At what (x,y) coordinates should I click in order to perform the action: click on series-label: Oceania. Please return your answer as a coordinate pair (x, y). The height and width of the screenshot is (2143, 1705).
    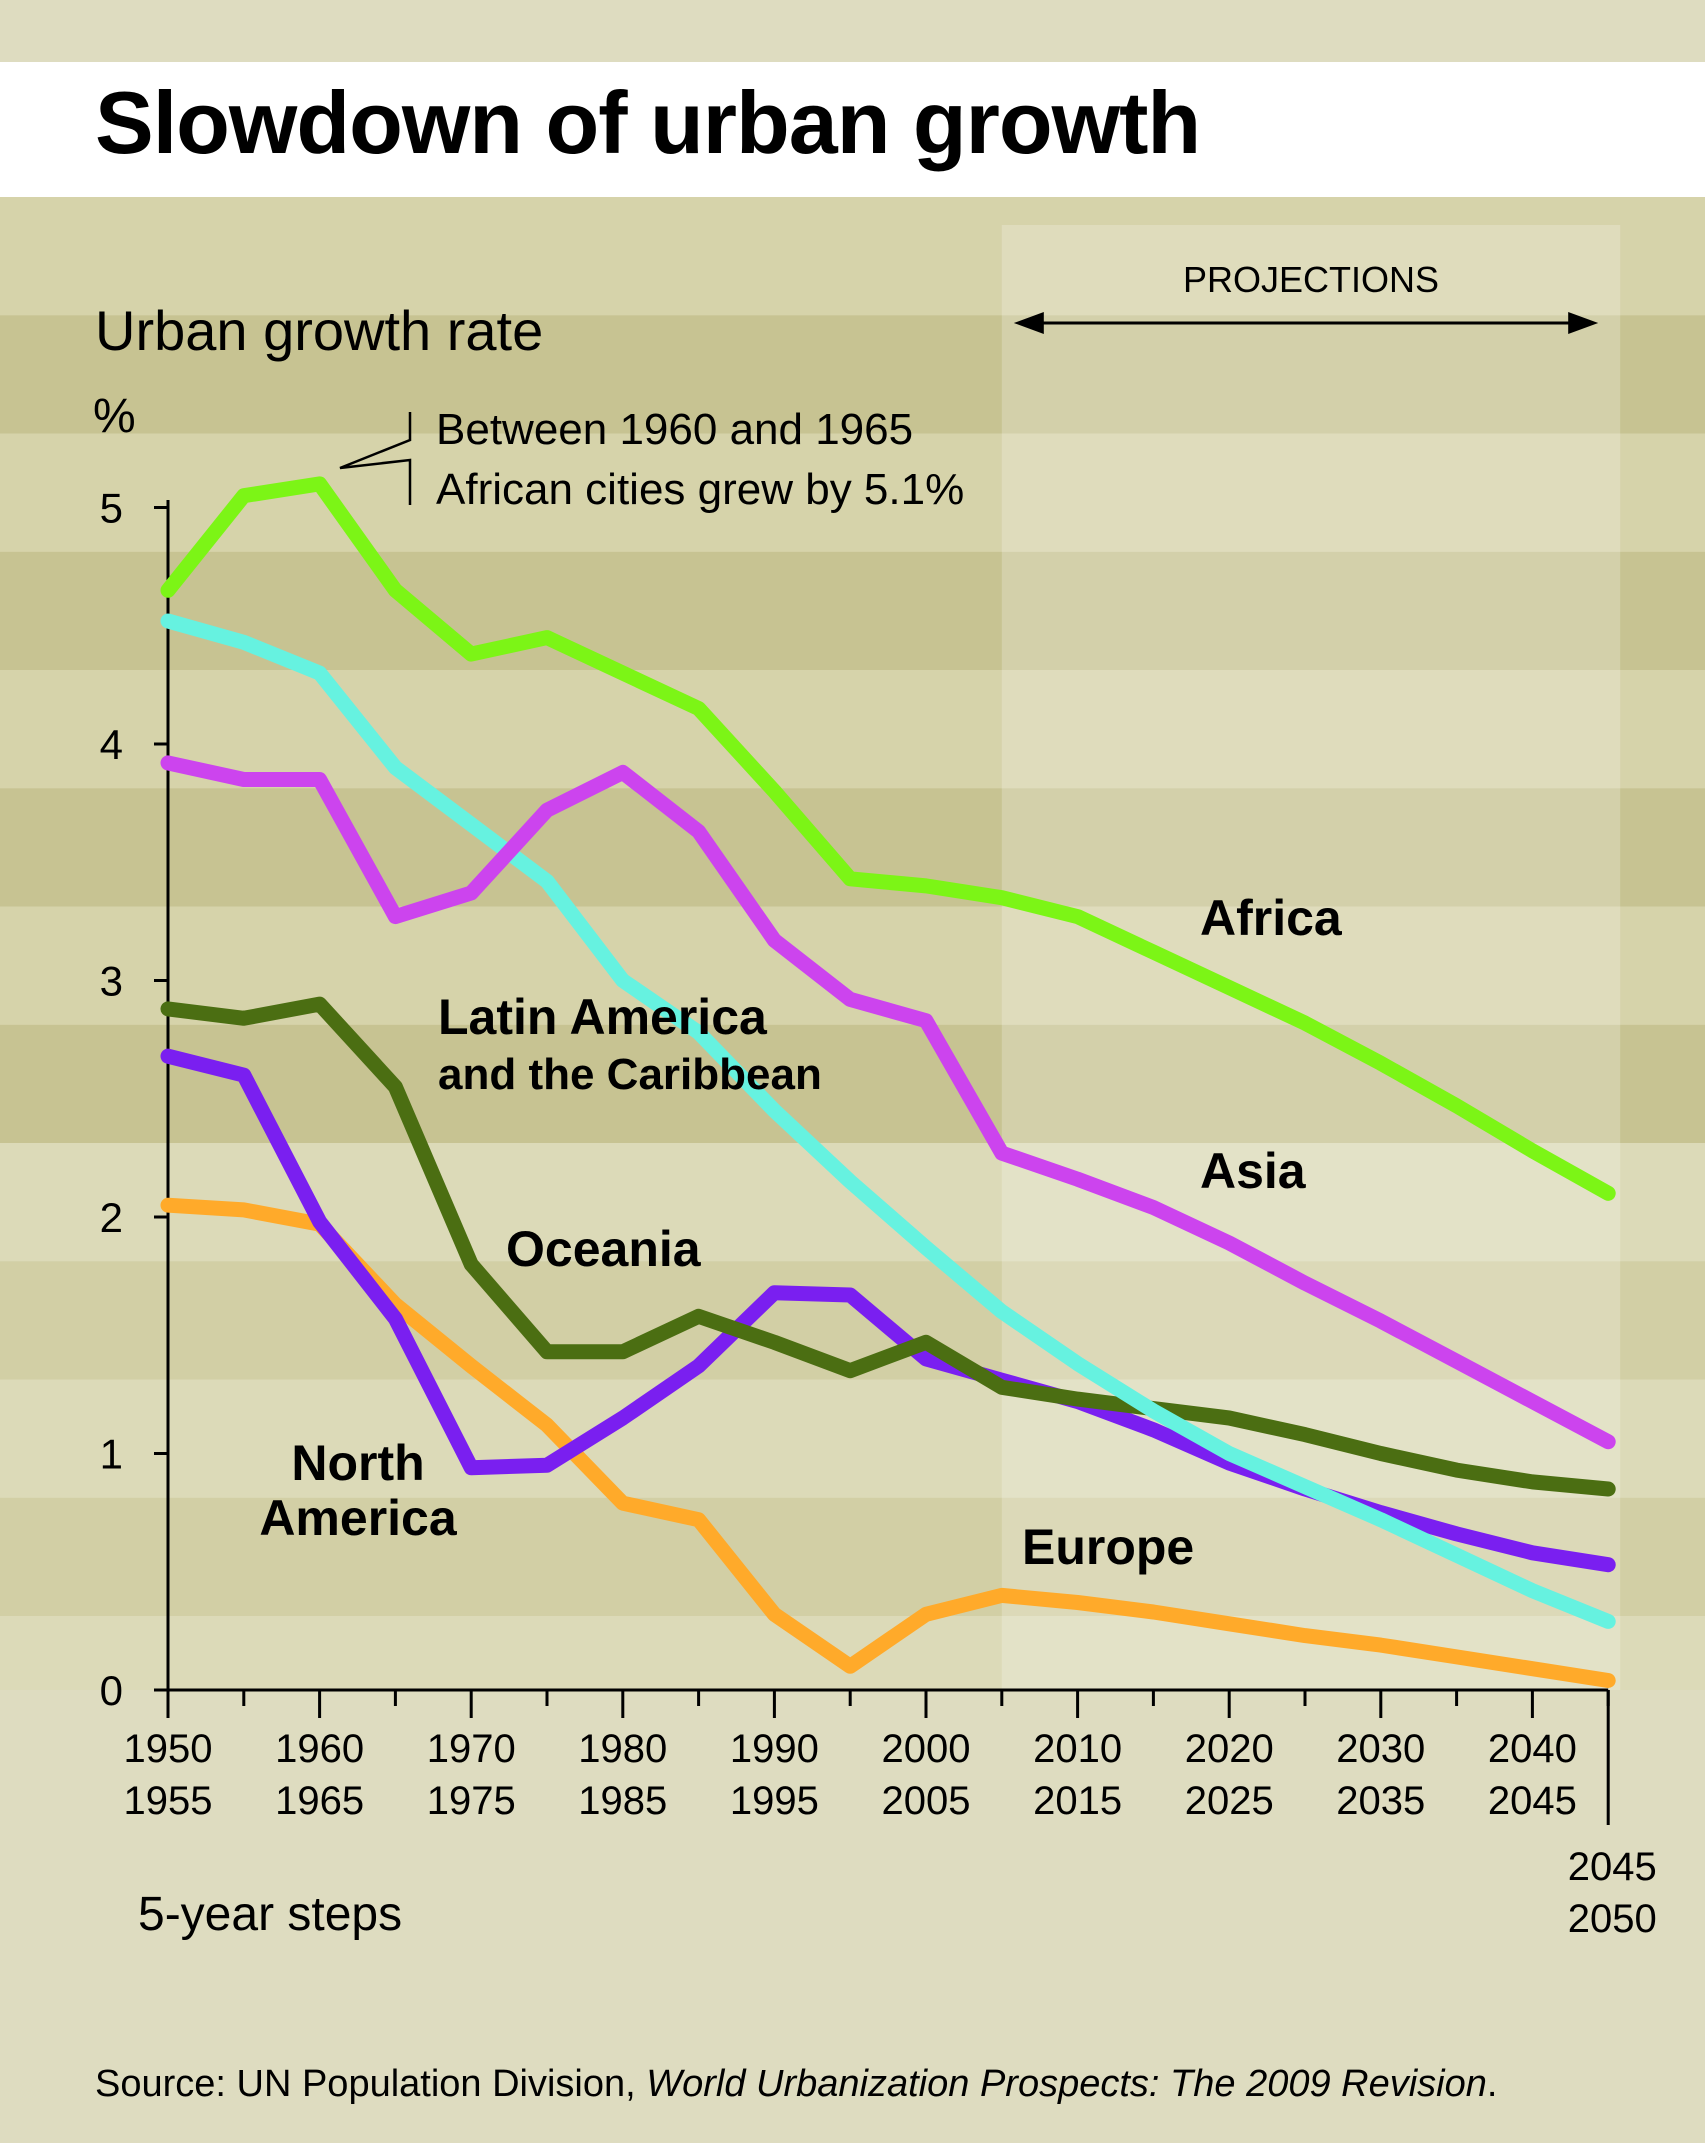
    Looking at the image, I should click on (604, 1249).